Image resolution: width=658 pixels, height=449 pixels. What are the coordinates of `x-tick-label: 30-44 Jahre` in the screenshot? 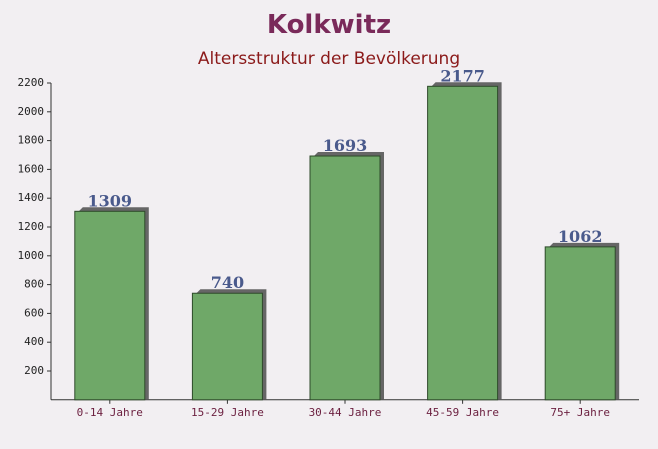 It's located at (345, 412).